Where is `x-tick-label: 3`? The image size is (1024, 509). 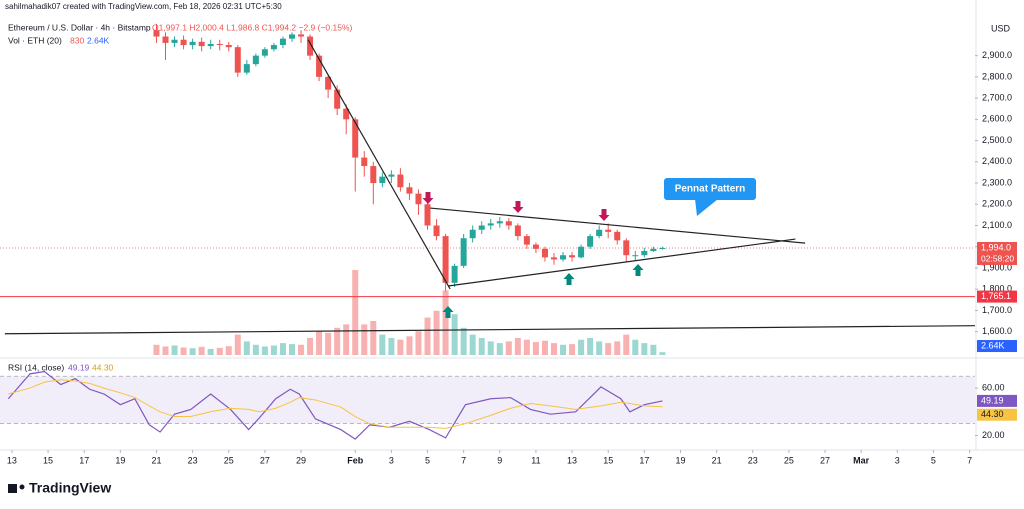
x-tick-label: 3 is located at coordinates (391, 460).